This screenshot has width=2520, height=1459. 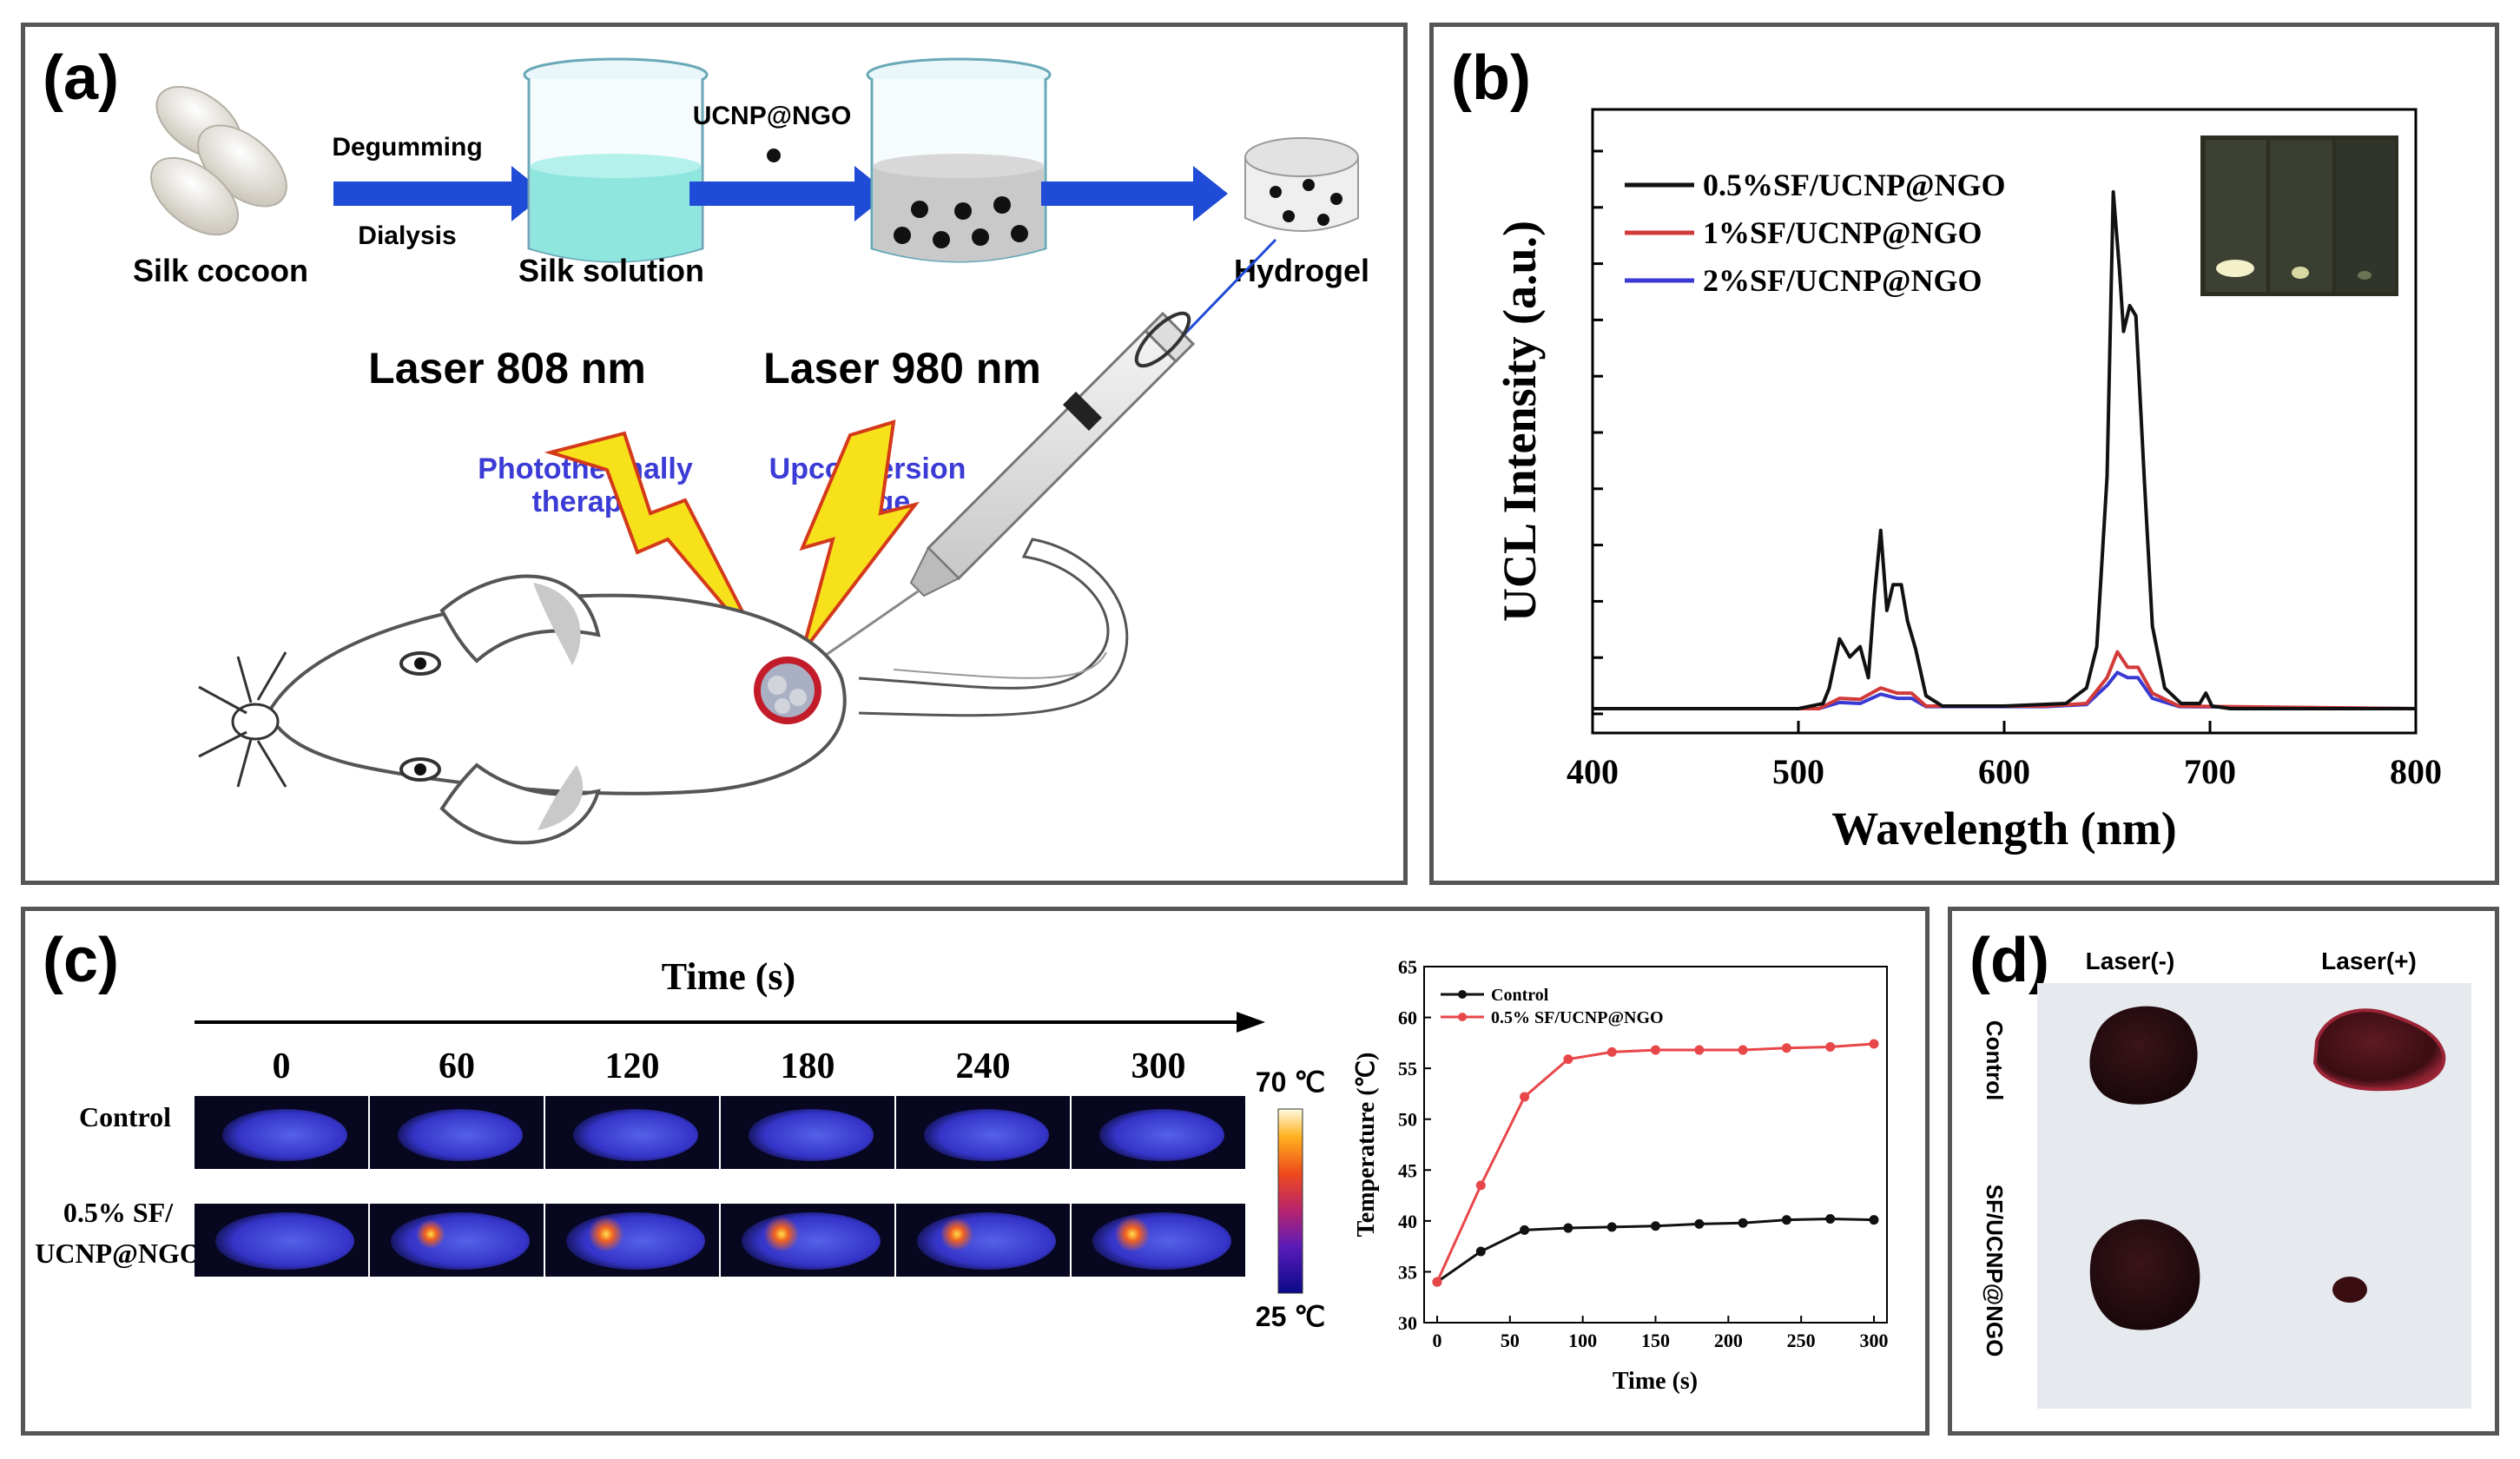 I want to click on hydrogel-label: Hydrogel, so click(x=1301, y=270).